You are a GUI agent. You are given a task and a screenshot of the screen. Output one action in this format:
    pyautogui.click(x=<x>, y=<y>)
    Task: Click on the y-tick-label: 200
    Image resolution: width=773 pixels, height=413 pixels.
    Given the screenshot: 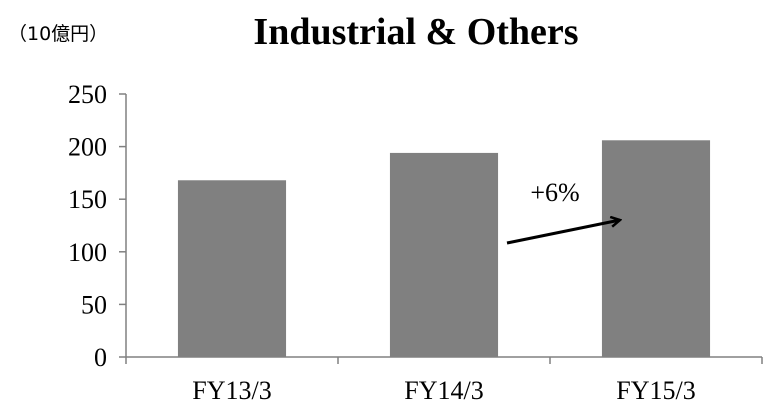 What is the action you would take?
    pyautogui.click(x=87, y=147)
    